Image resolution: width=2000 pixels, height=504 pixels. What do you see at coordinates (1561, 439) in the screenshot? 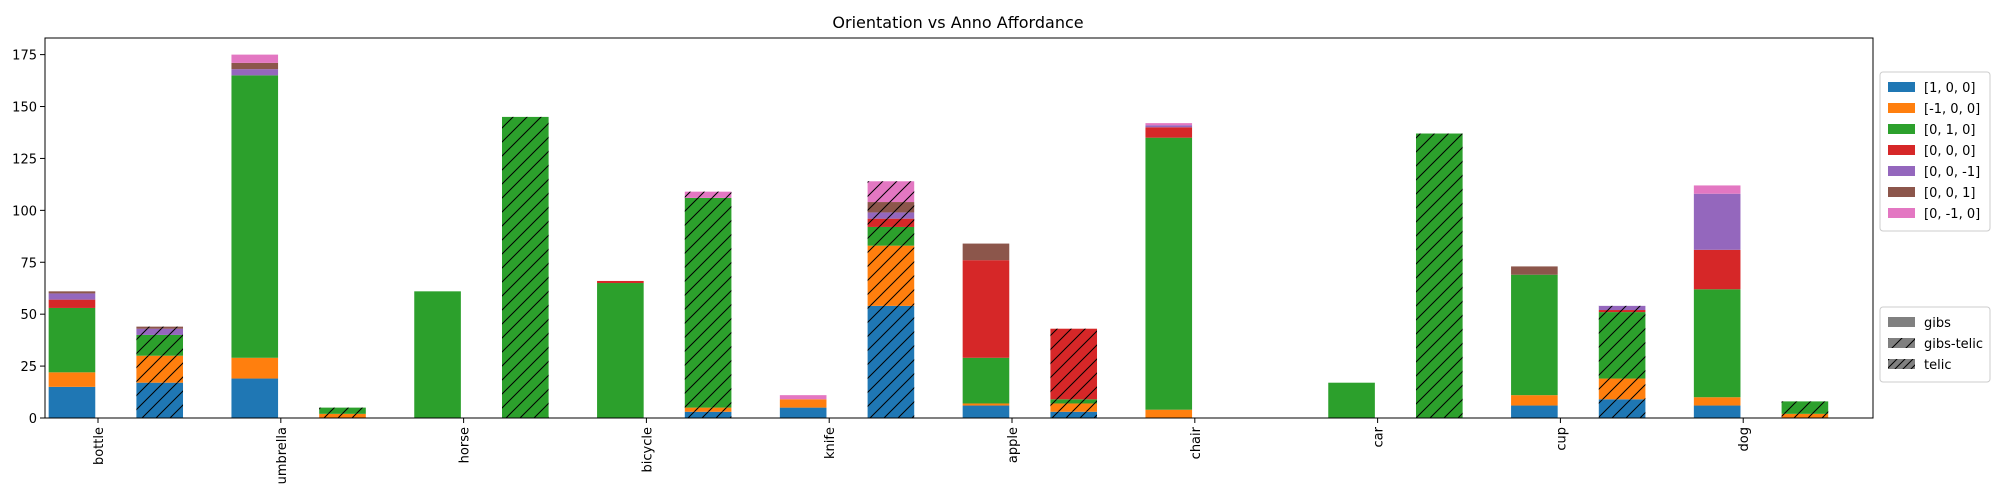
I see `x-tick-label: cup` at bounding box center [1561, 439].